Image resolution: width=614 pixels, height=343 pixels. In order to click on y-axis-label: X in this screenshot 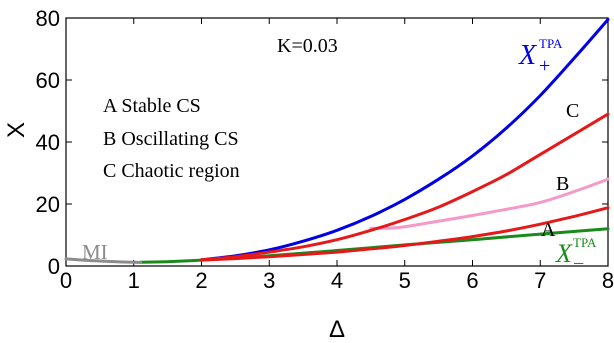, I will do `click(16, 130)`.